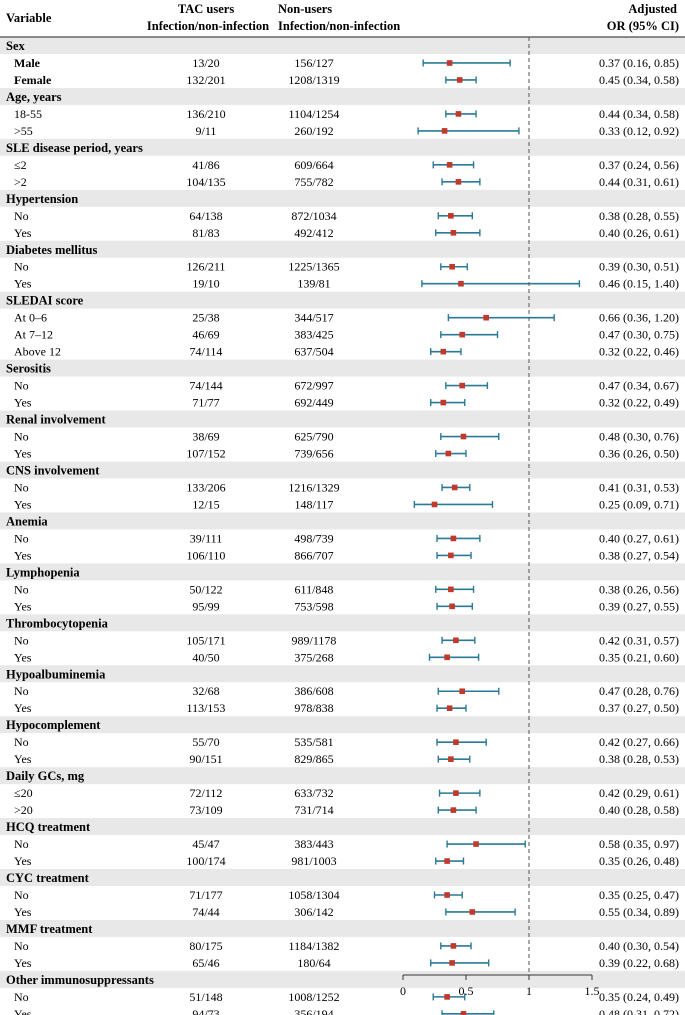 This screenshot has height=1015, width=685. Describe the element at coordinates (205, 691) in the screenshot. I see `tac-count: 32/68` at that location.